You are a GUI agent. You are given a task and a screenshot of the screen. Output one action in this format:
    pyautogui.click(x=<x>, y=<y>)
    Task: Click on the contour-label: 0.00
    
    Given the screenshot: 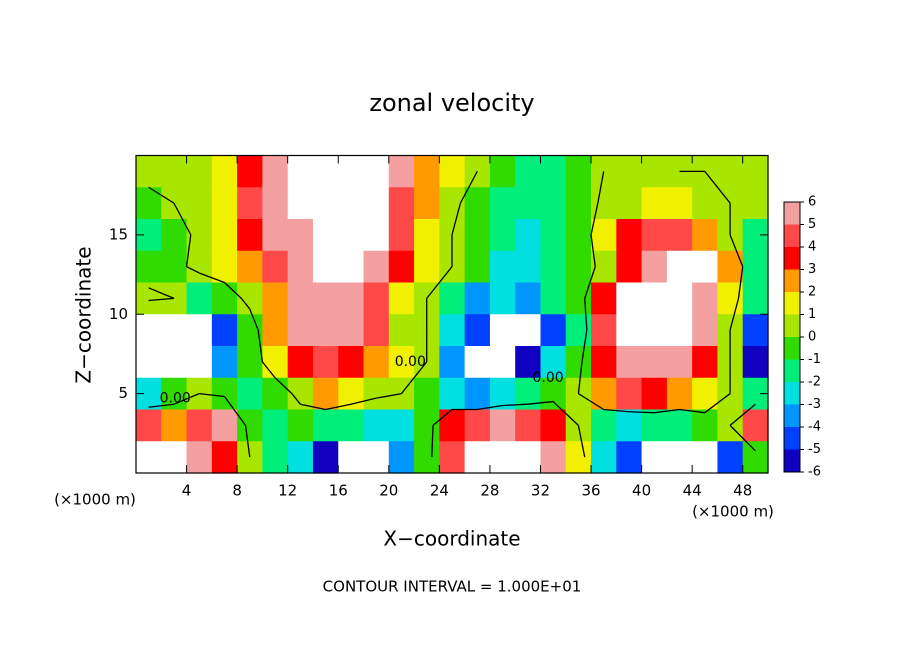 What is the action you would take?
    pyautogui.click(x=175, y=398)
    